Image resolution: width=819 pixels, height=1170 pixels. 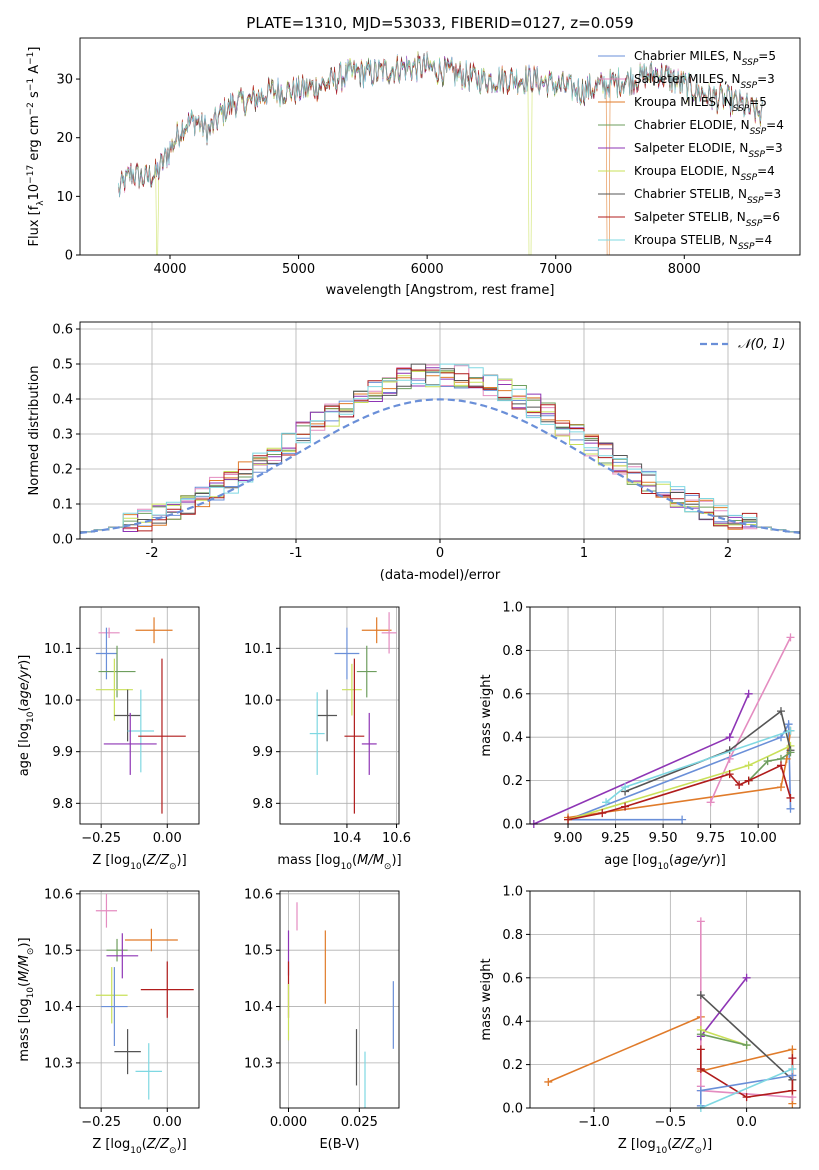 What do you see at coordinates (152, 553) in the screenshot?
I see `x-tick-label: -2` at bounding box center [152, 553].